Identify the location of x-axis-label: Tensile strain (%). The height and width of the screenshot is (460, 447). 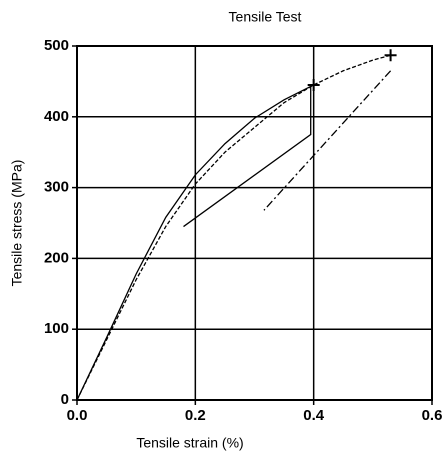
(189, 443).